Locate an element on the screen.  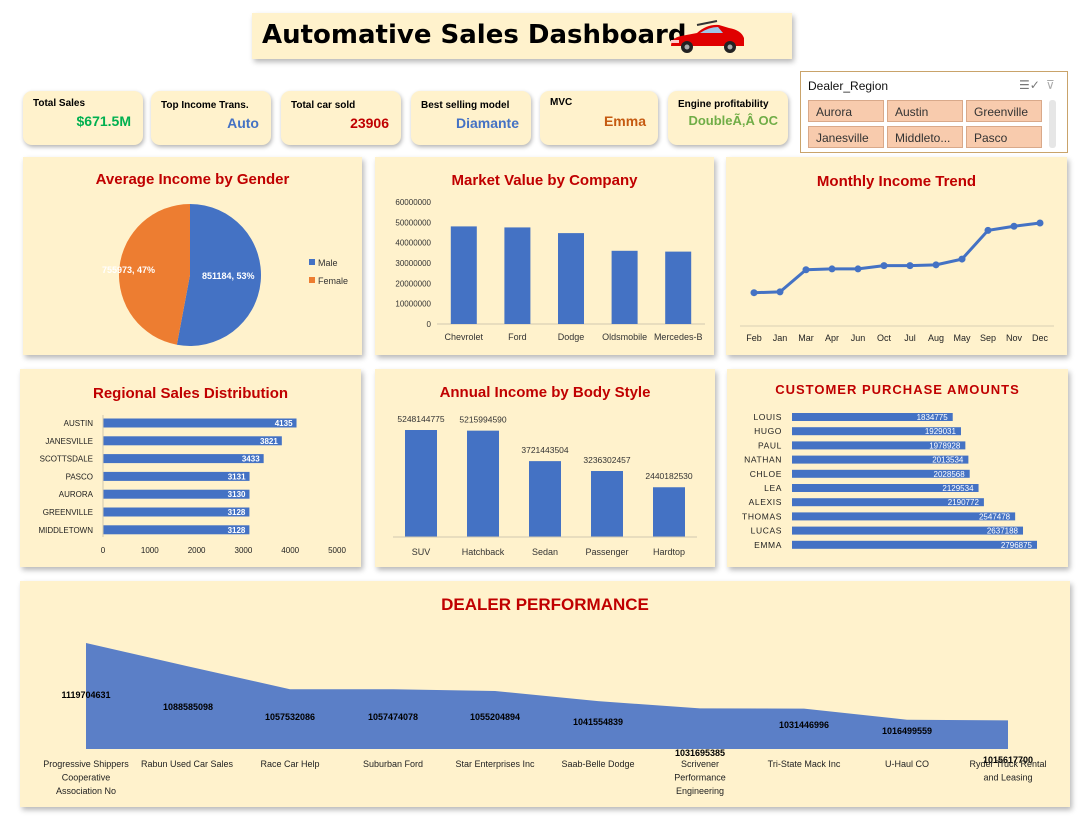
slicer-item-janesville: Janesville is located at coordinates (846, 137).